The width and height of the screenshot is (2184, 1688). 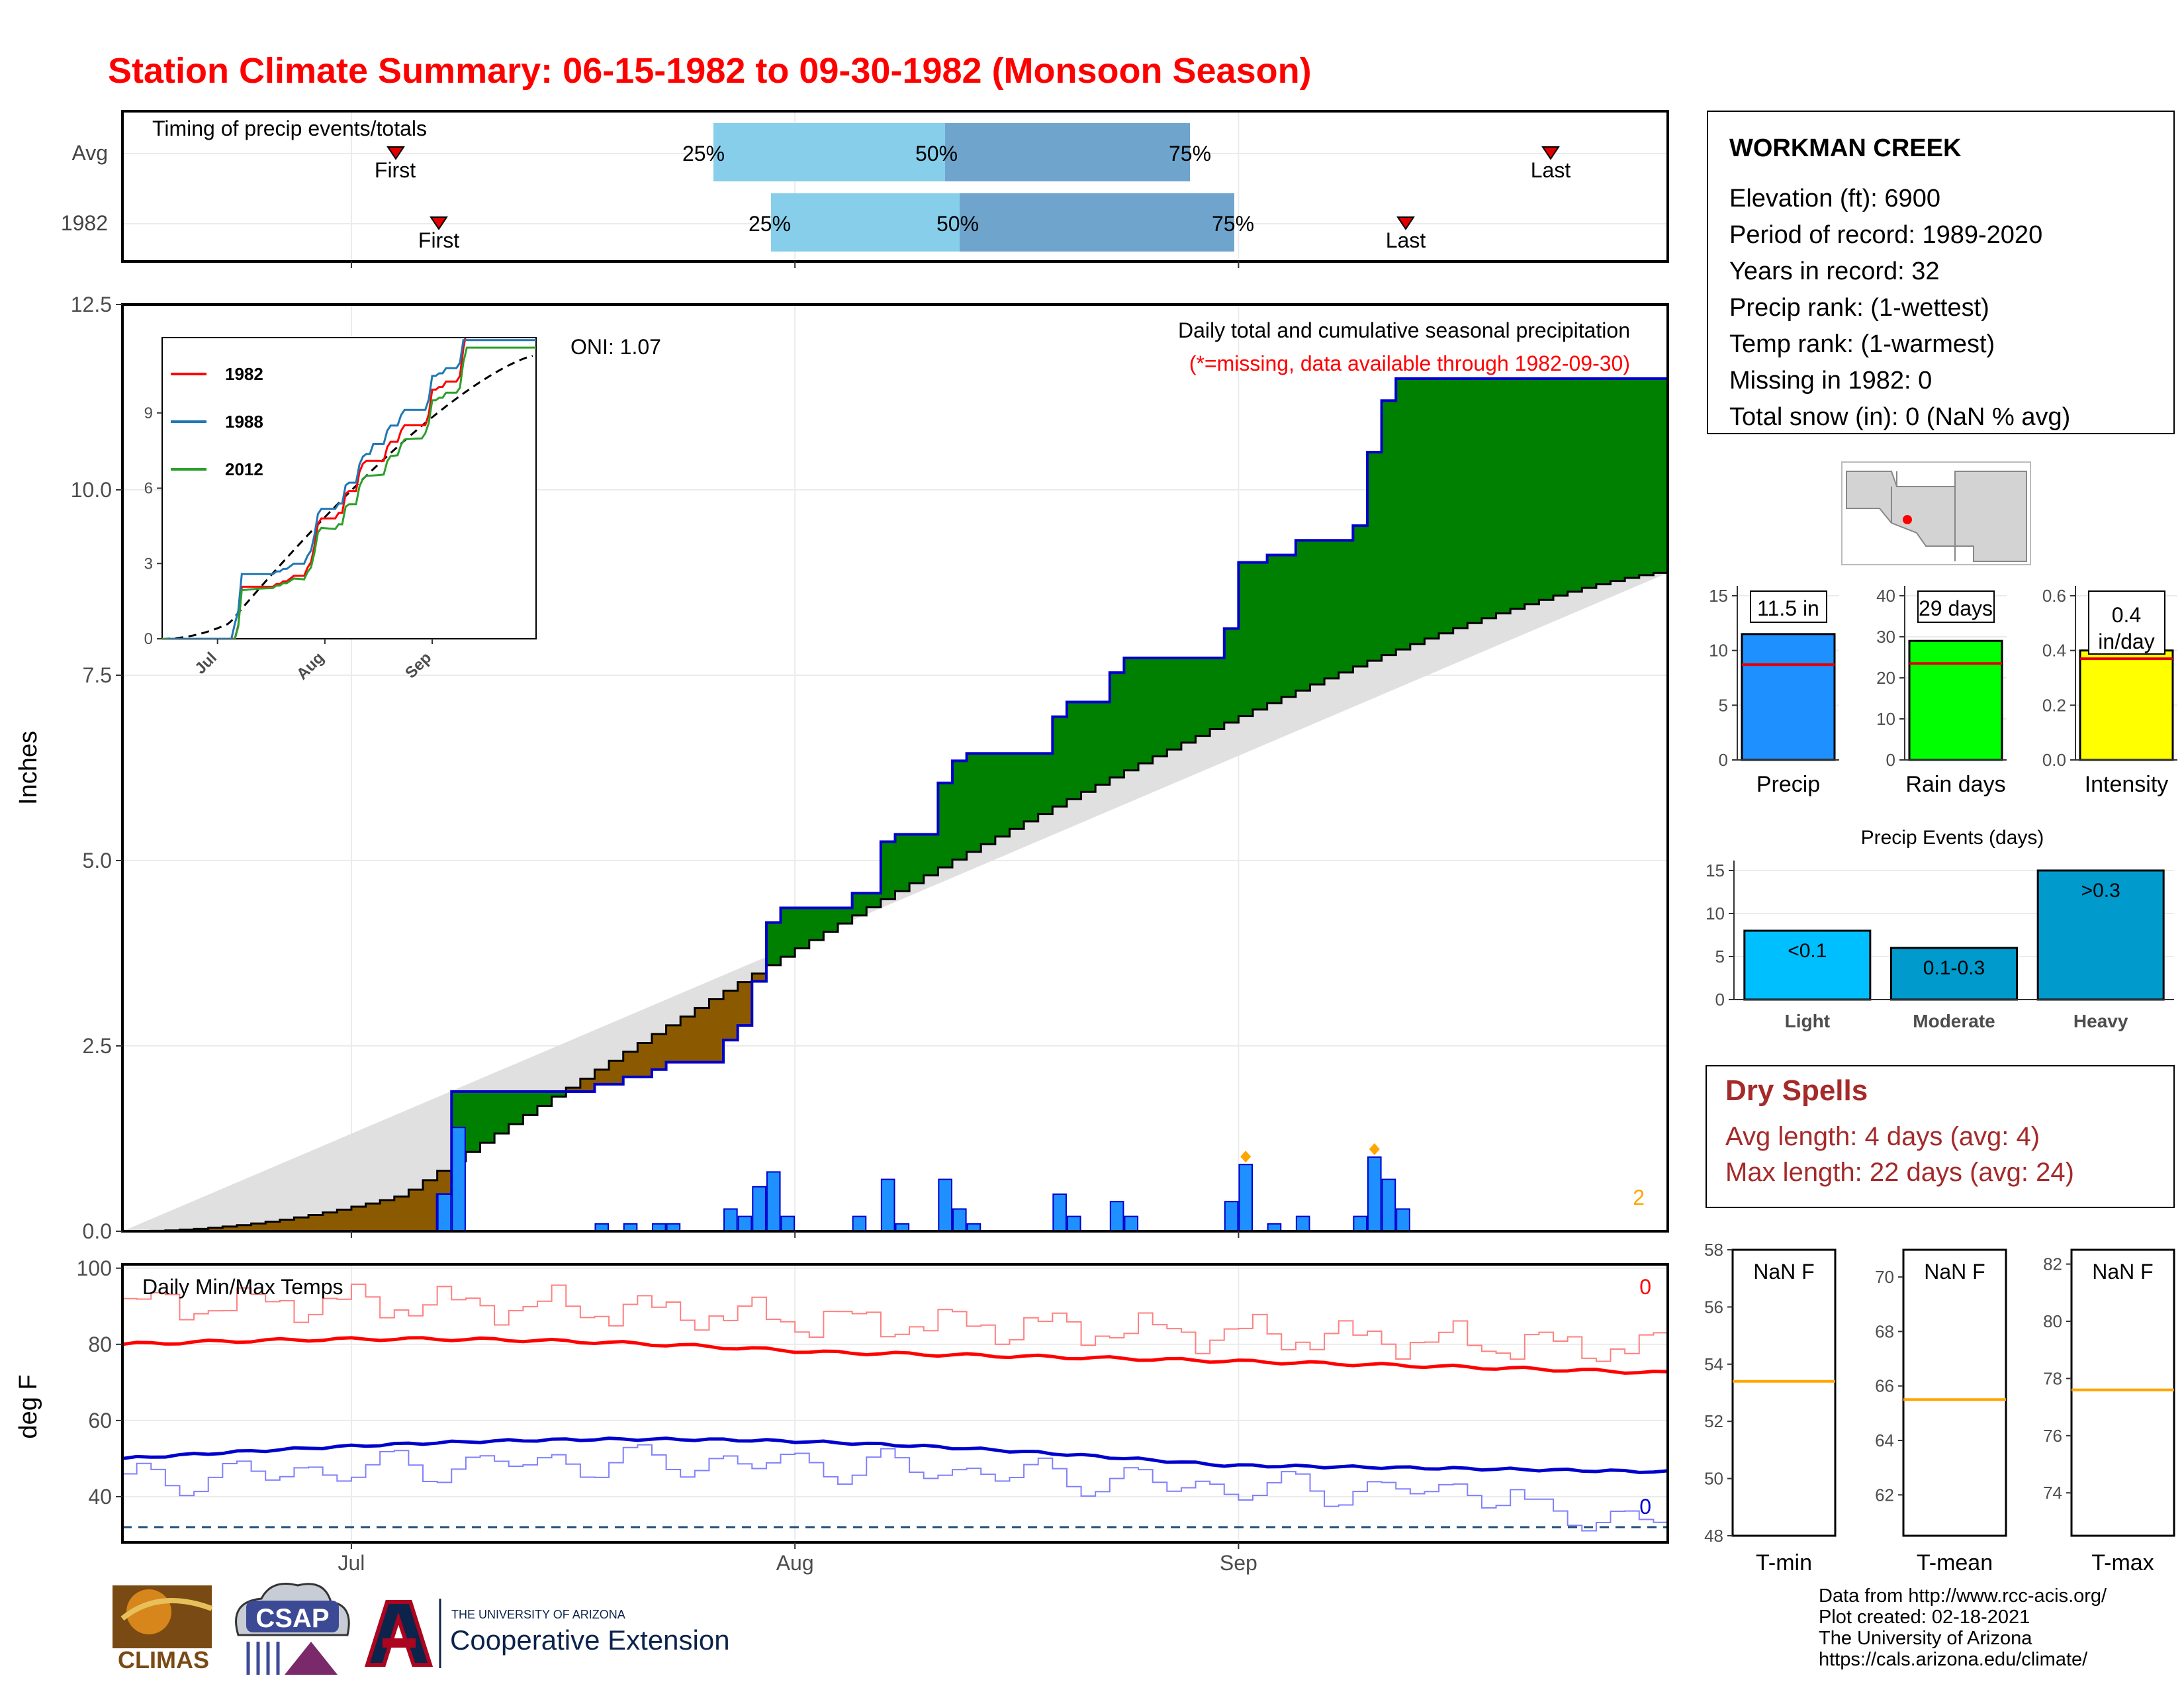 I want to click on credit-line: https://cals.arizona.edu/climate/, so click(x=1954, y=1659).